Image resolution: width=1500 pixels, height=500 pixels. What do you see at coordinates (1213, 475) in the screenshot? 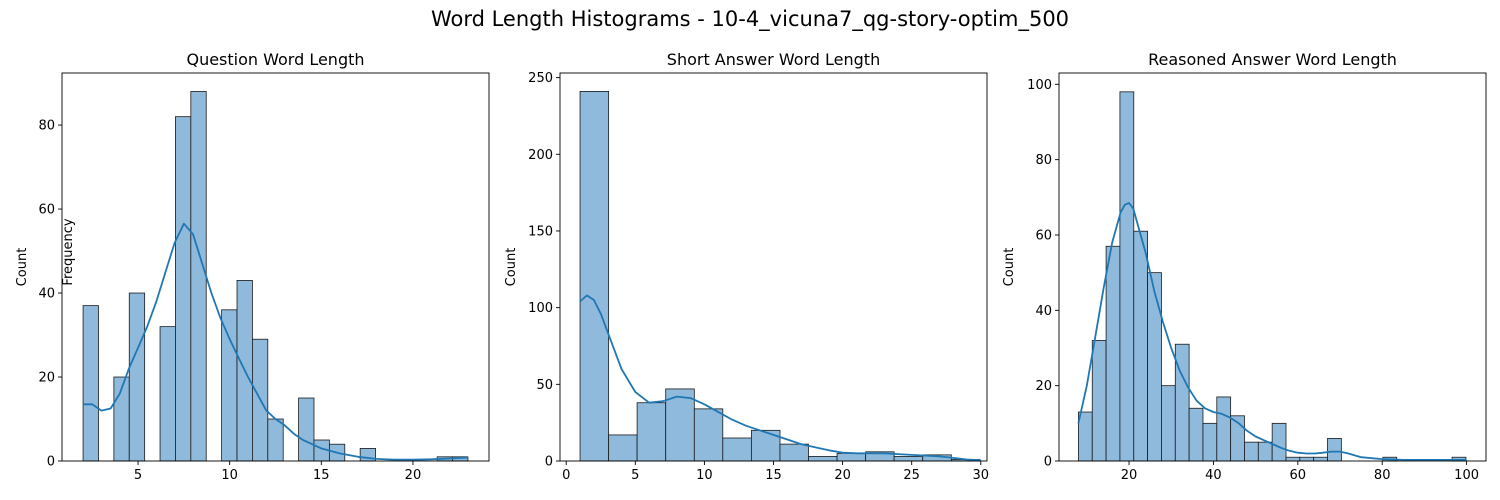
I see `x-tick-label: 40` at bounding box center [1213, 475].